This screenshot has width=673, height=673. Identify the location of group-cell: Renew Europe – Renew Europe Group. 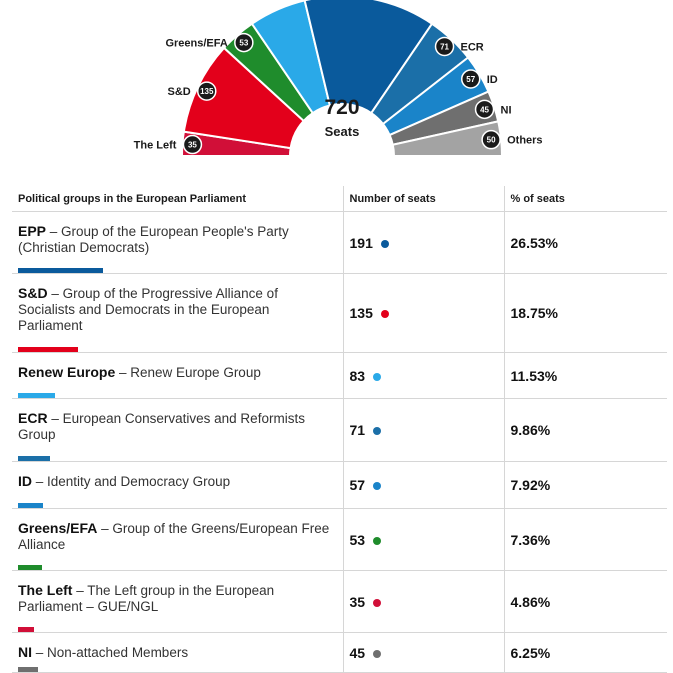
(177, 375).